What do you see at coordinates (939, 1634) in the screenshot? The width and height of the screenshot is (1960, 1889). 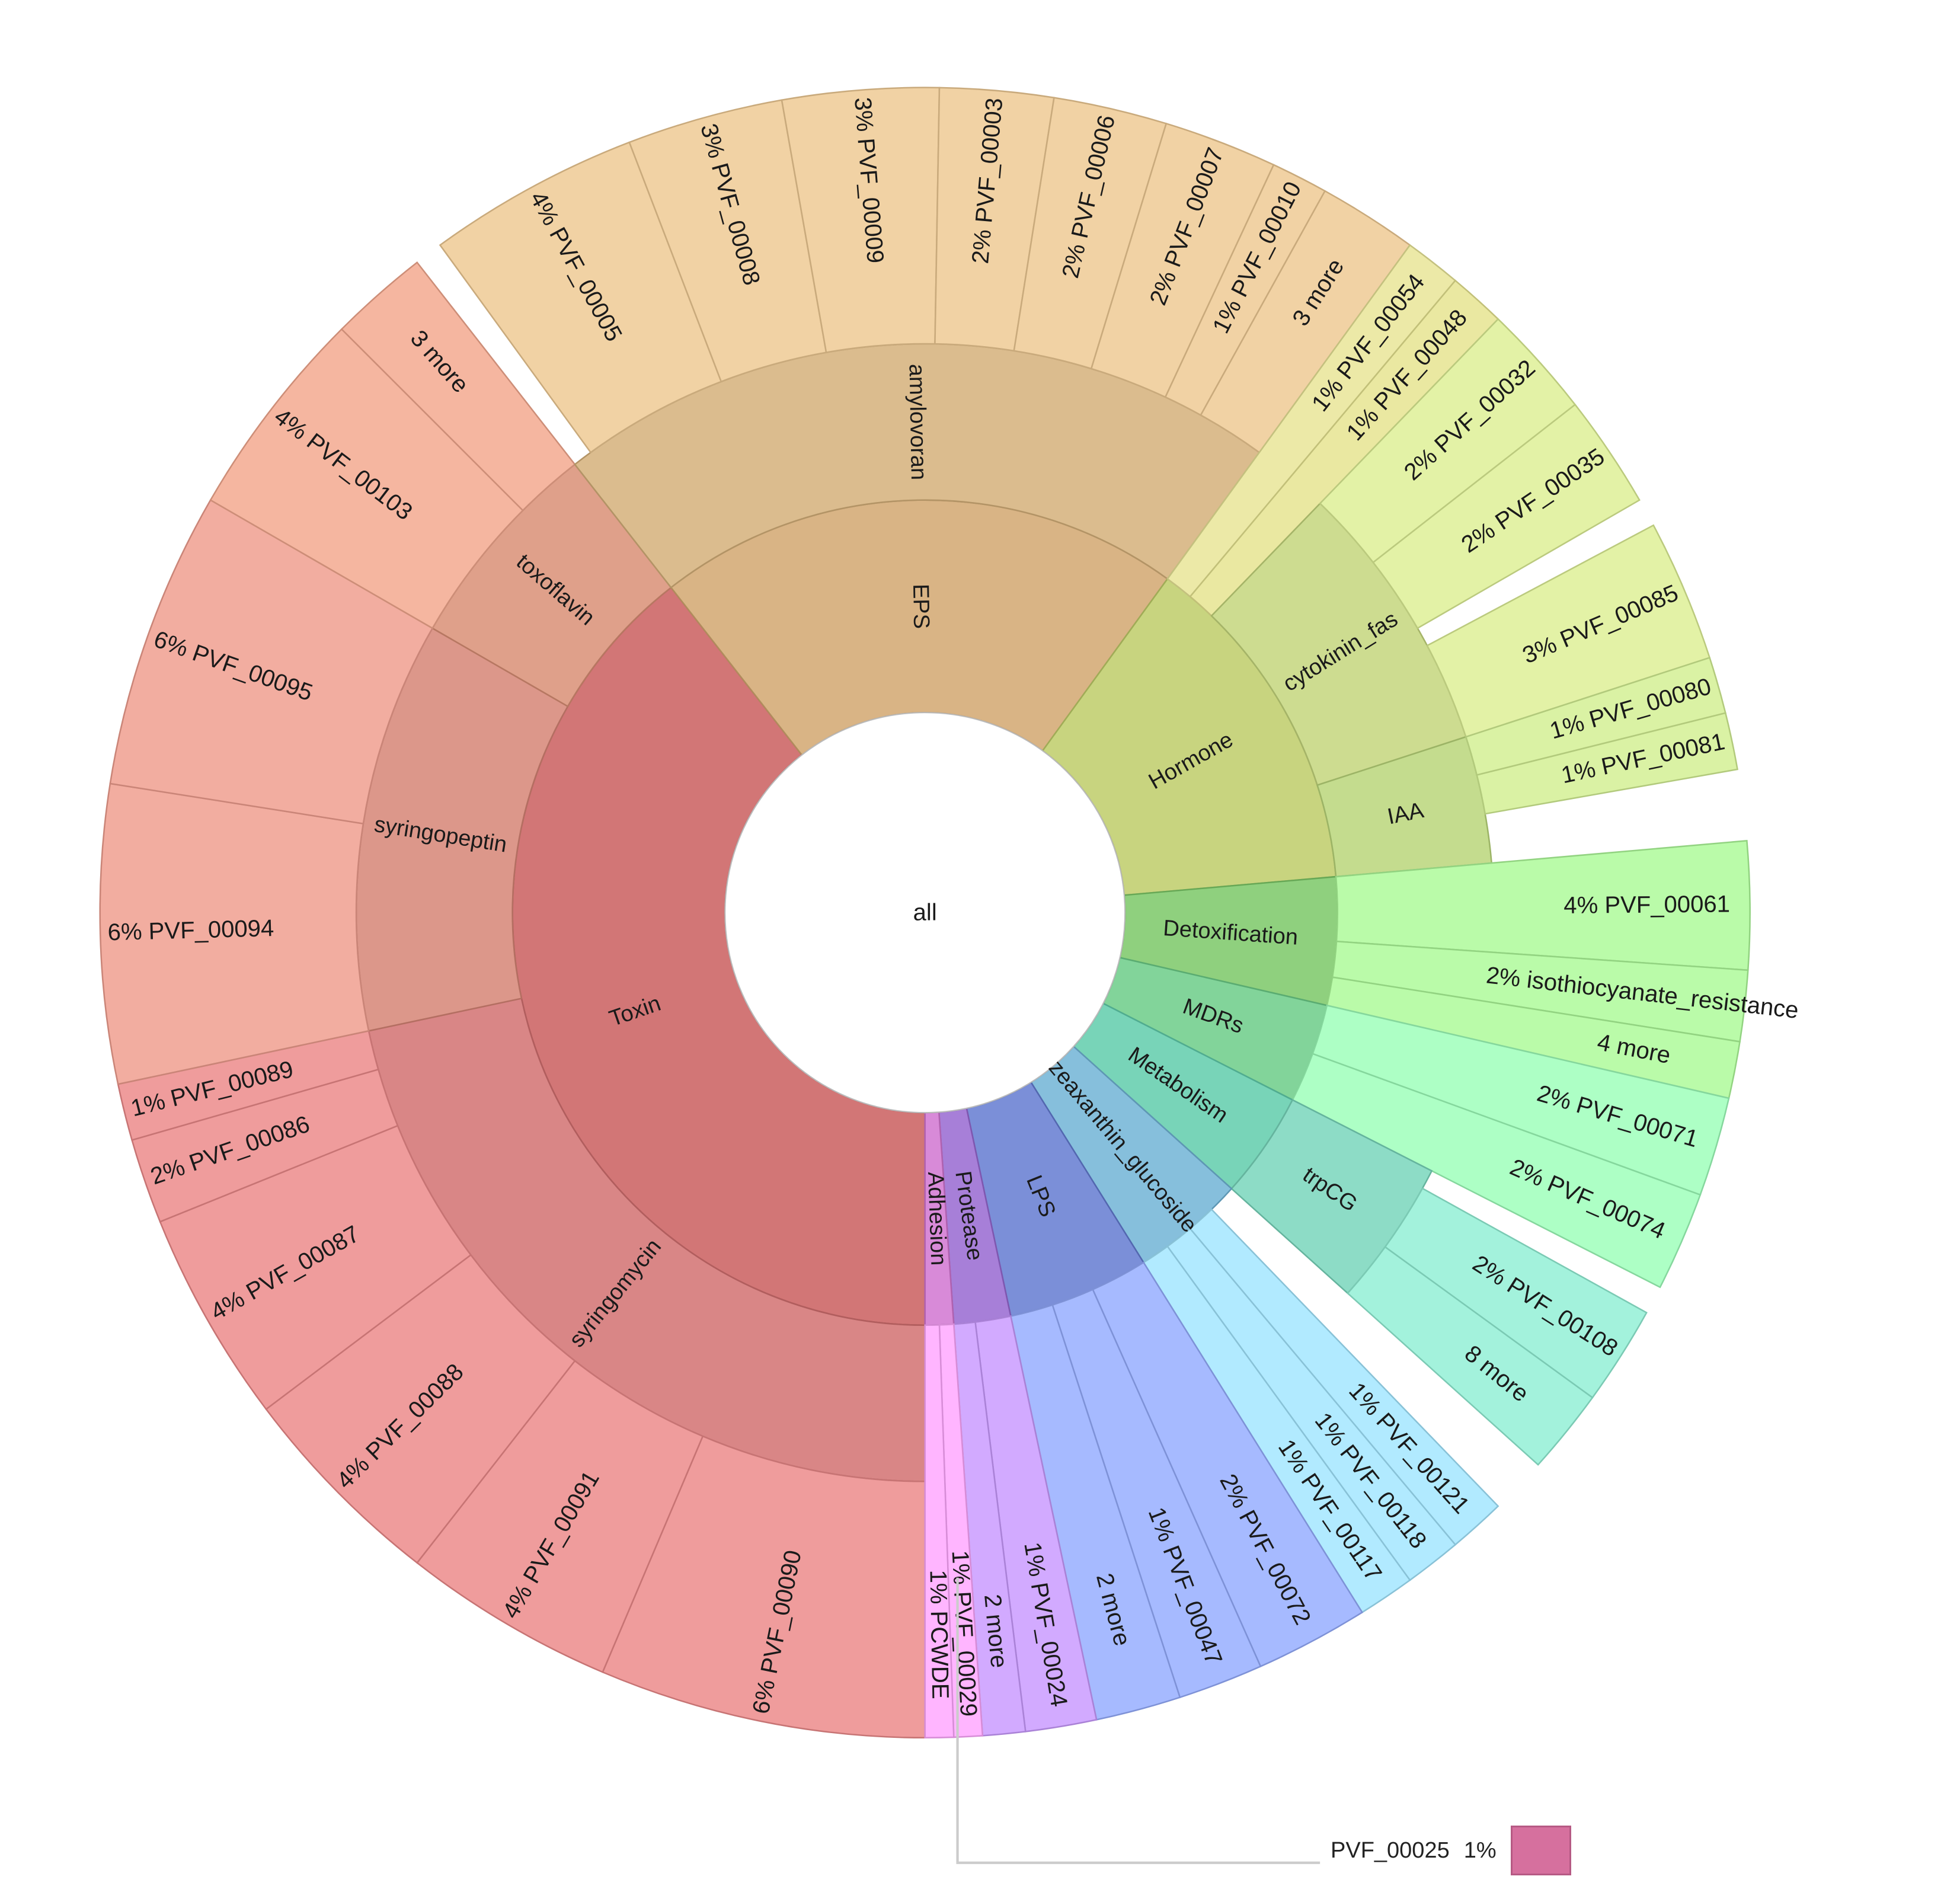 I see `label-pcwde: 1% PCWDE` at bounding box center [939, 1634].